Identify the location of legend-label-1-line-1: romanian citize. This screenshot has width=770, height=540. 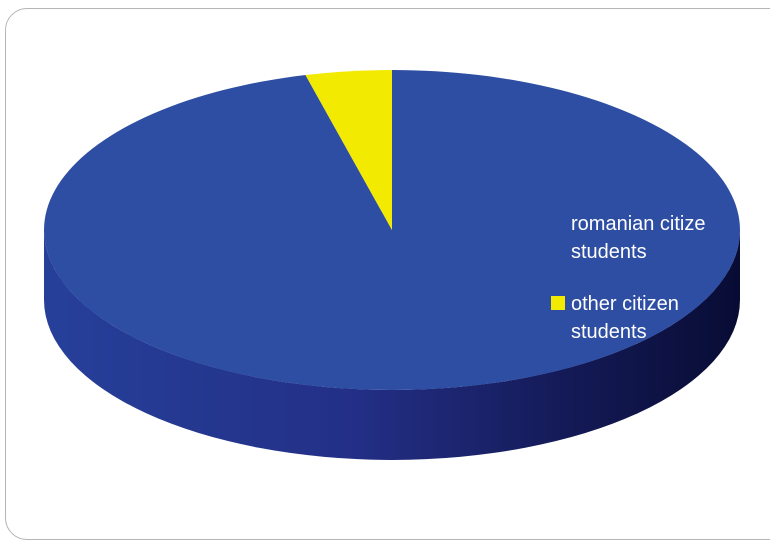
(638, 224).